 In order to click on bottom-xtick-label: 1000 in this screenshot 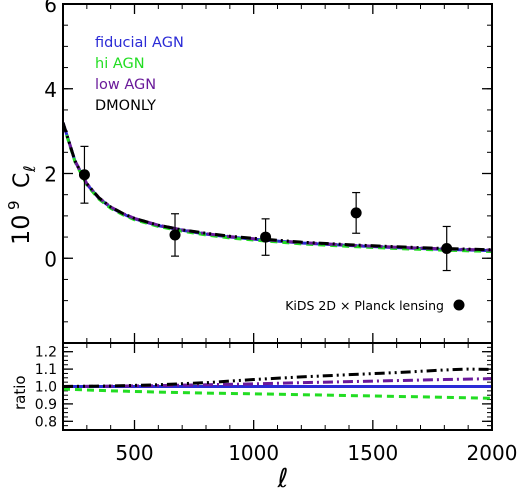, I will do `click(253, 453)`.